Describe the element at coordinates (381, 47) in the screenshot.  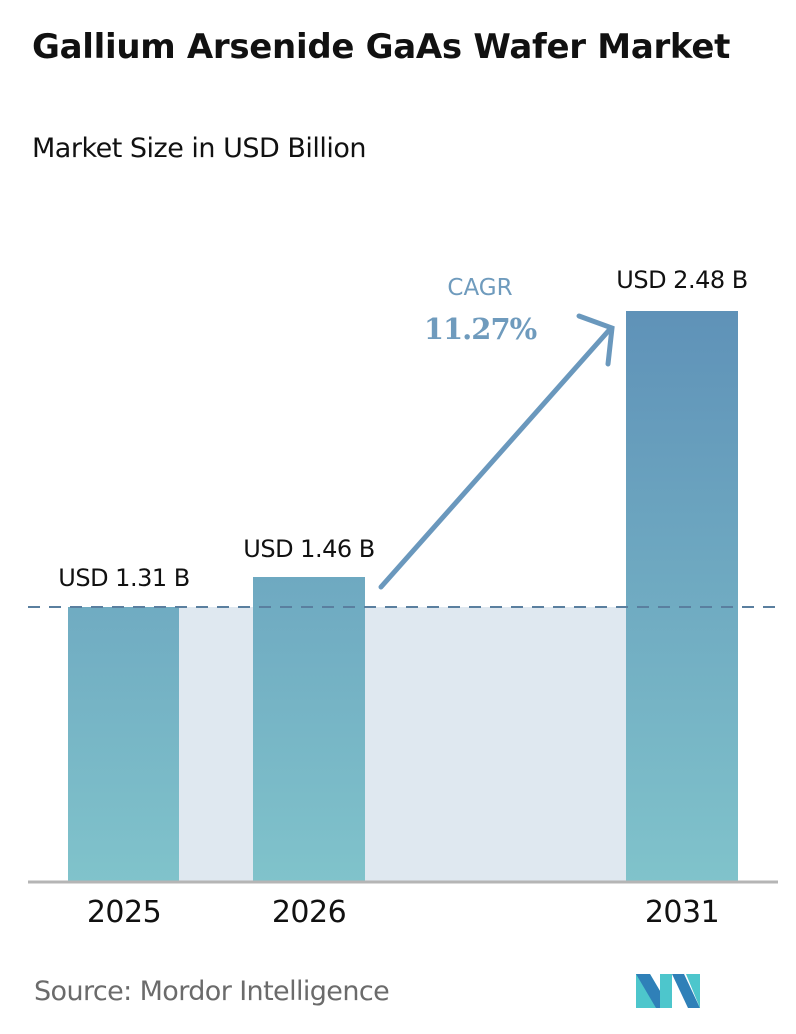
I see `chart-title: Gallium Arsenide GaAs Wafer Market` at that location.